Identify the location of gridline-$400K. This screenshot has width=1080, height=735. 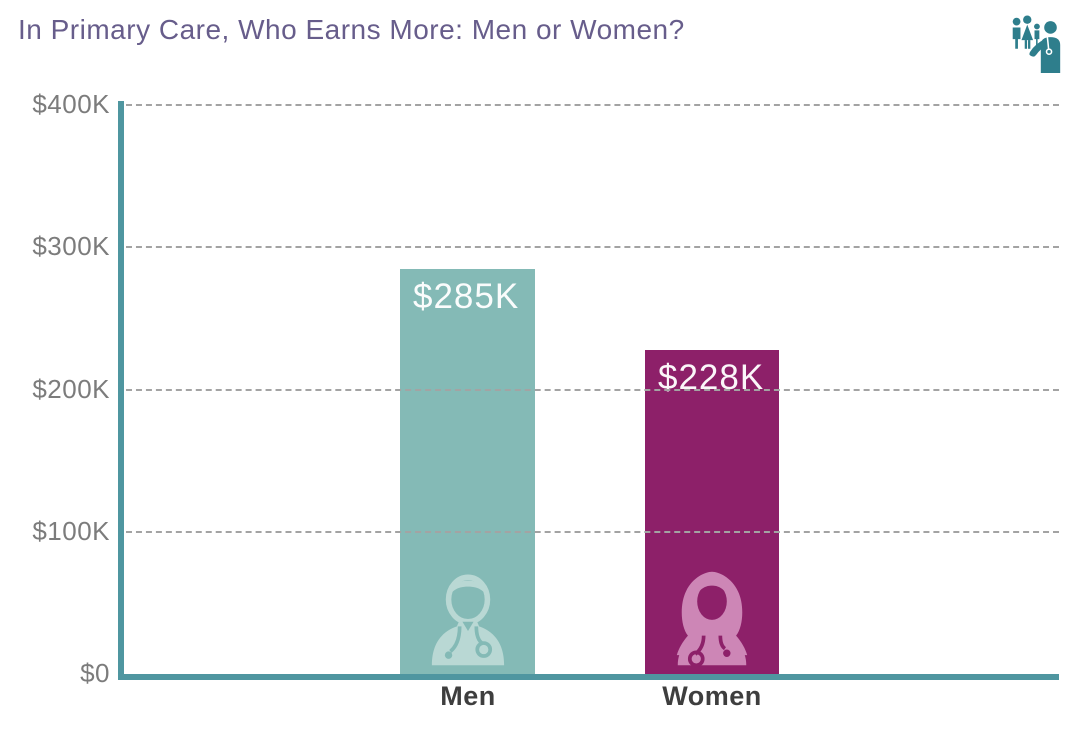
(592, 105).